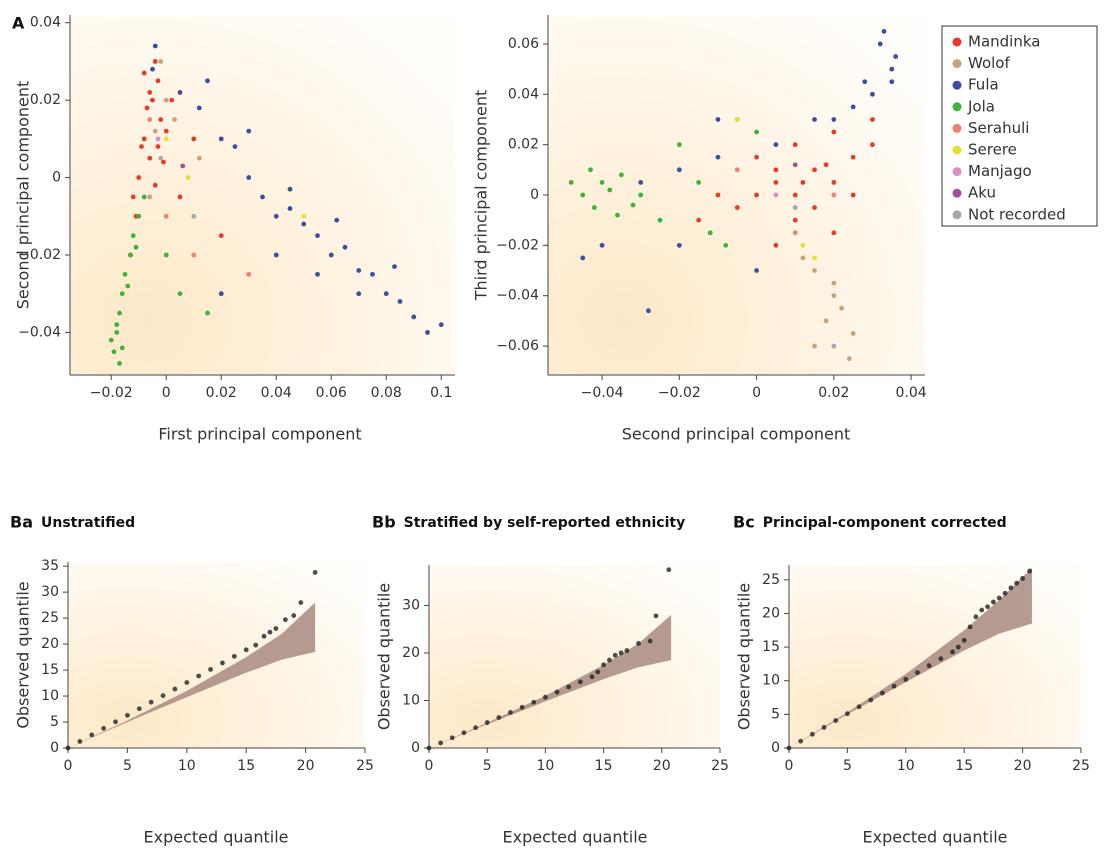  Describe the element at coordinates (481, 195) in the screenshot. I see `y-axis-title: Third principal component` at that location.